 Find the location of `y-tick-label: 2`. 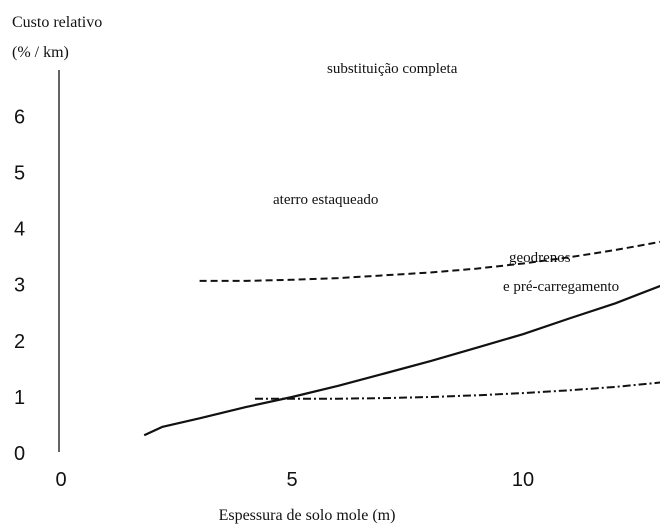

y-tick-label: 2 is located at coordinates (19, 342).